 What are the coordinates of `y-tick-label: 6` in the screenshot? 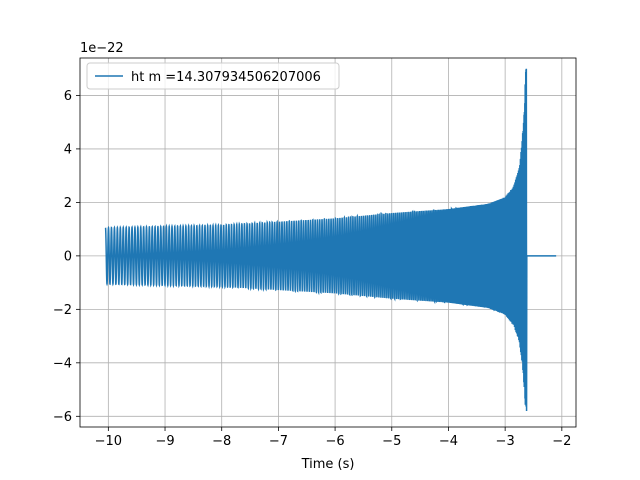 It's located at (68, 96).